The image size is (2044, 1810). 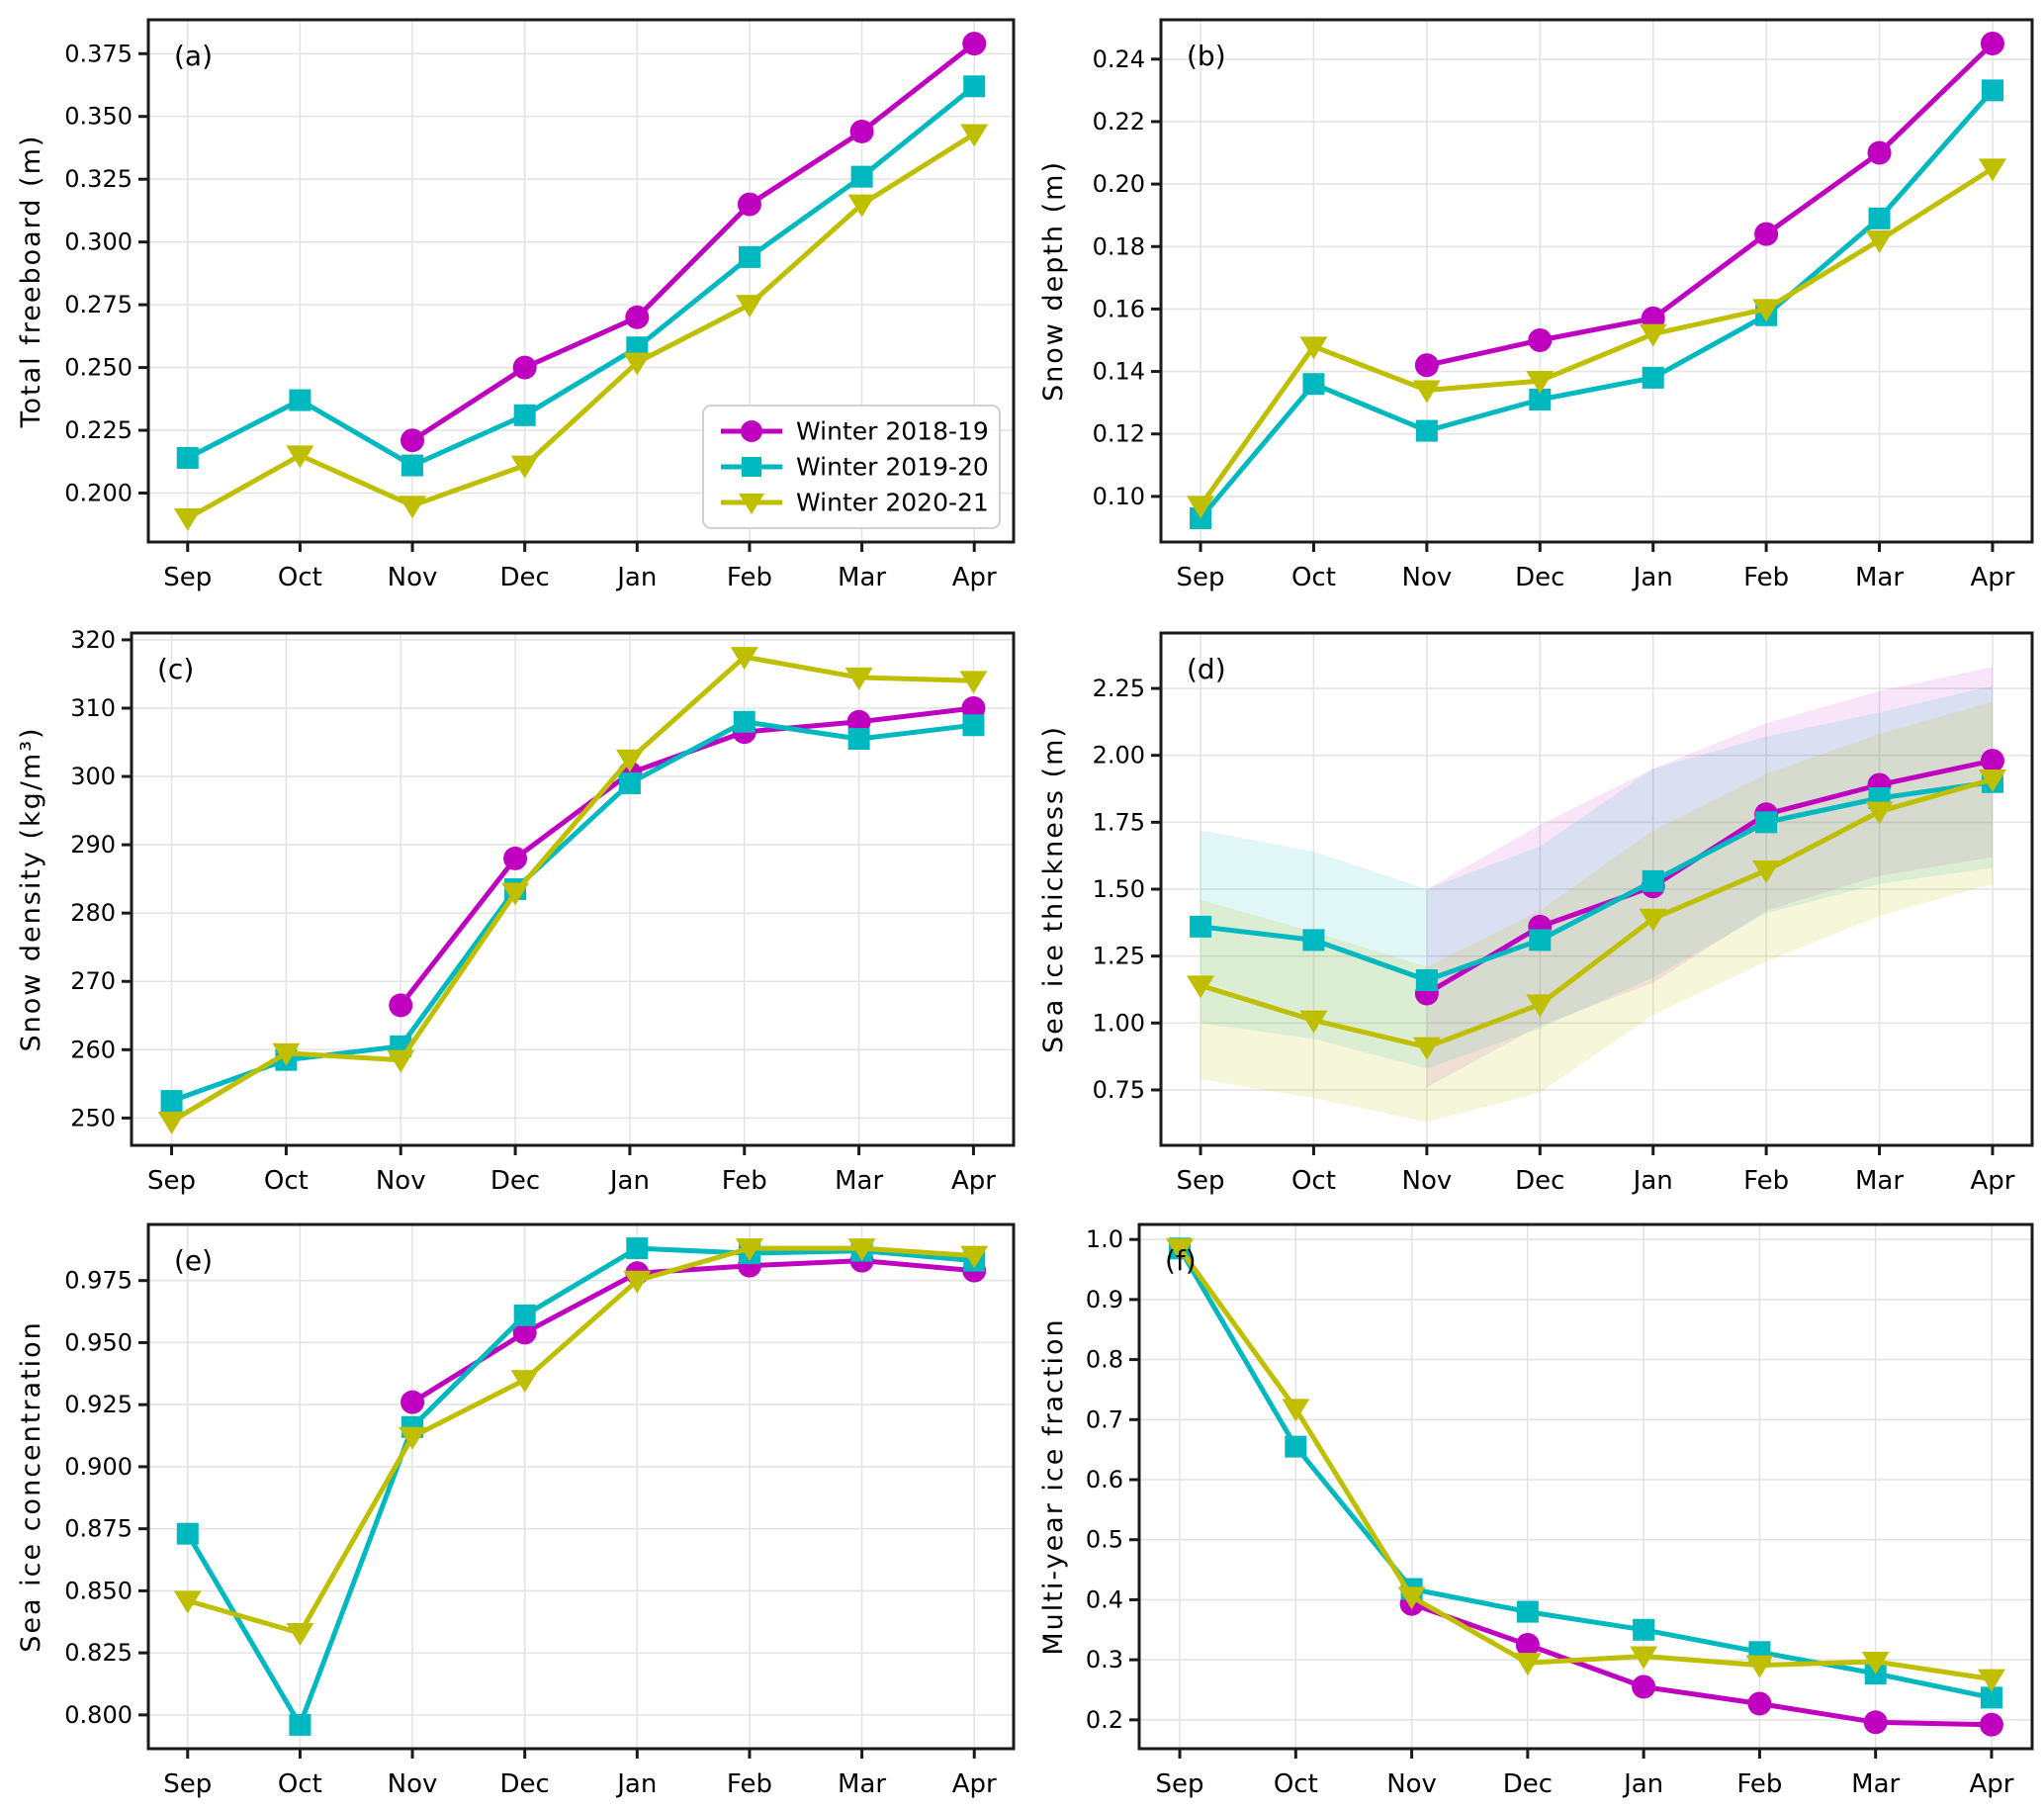 What do you see at coordinates (1426, 1048) in the screenshot?
I see `data-point-triangle-down-nov` at bounding box center [1426, 1048].